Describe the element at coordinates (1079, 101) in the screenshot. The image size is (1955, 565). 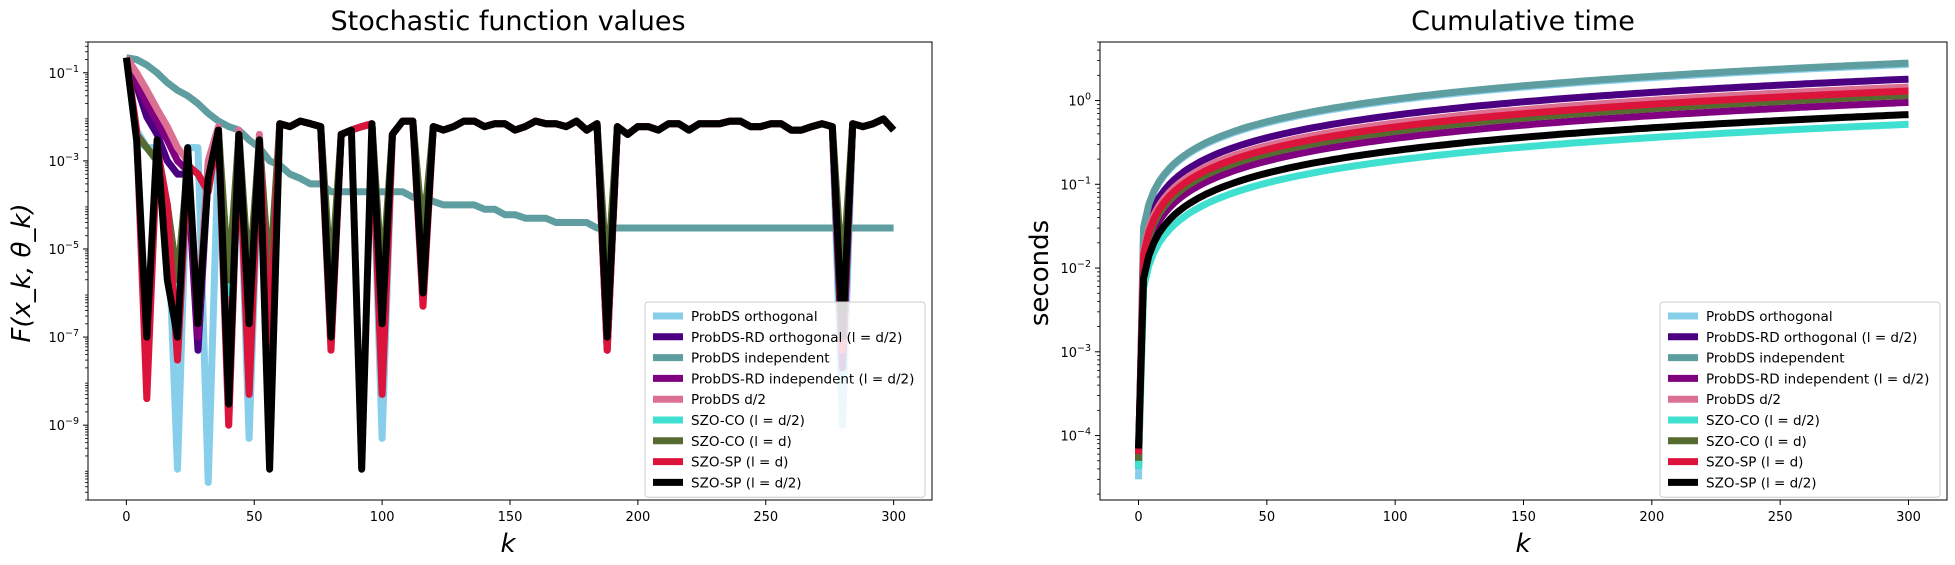
I see `y-tick-label: 10⁰` at that location.